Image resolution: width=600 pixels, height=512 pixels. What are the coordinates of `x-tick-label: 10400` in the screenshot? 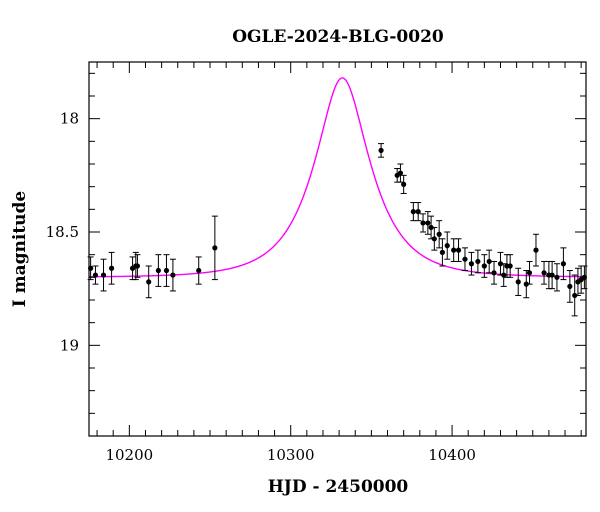 It's located at (452, 455).